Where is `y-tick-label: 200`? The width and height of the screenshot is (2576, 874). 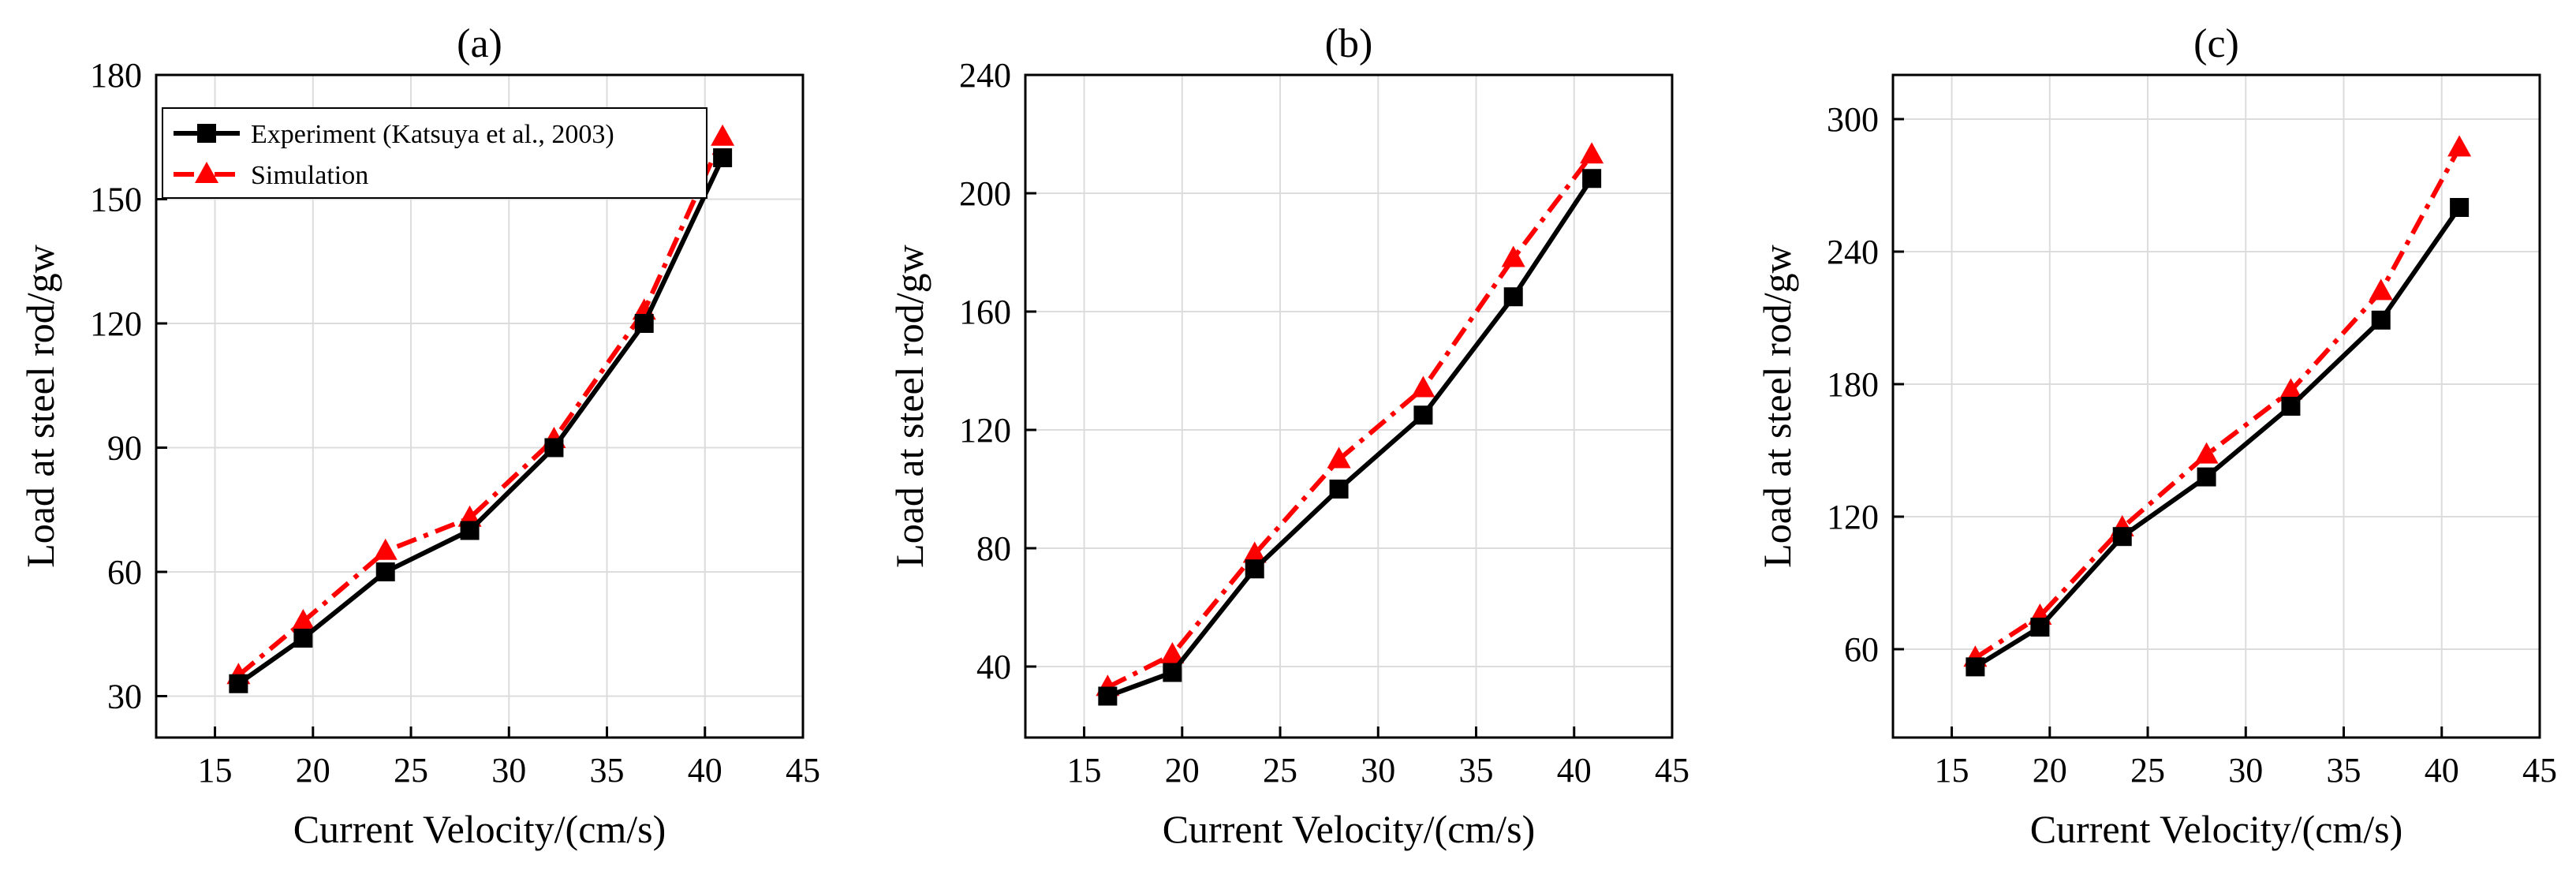 y-tick-label: 200 is located at coordinates (985, 193).